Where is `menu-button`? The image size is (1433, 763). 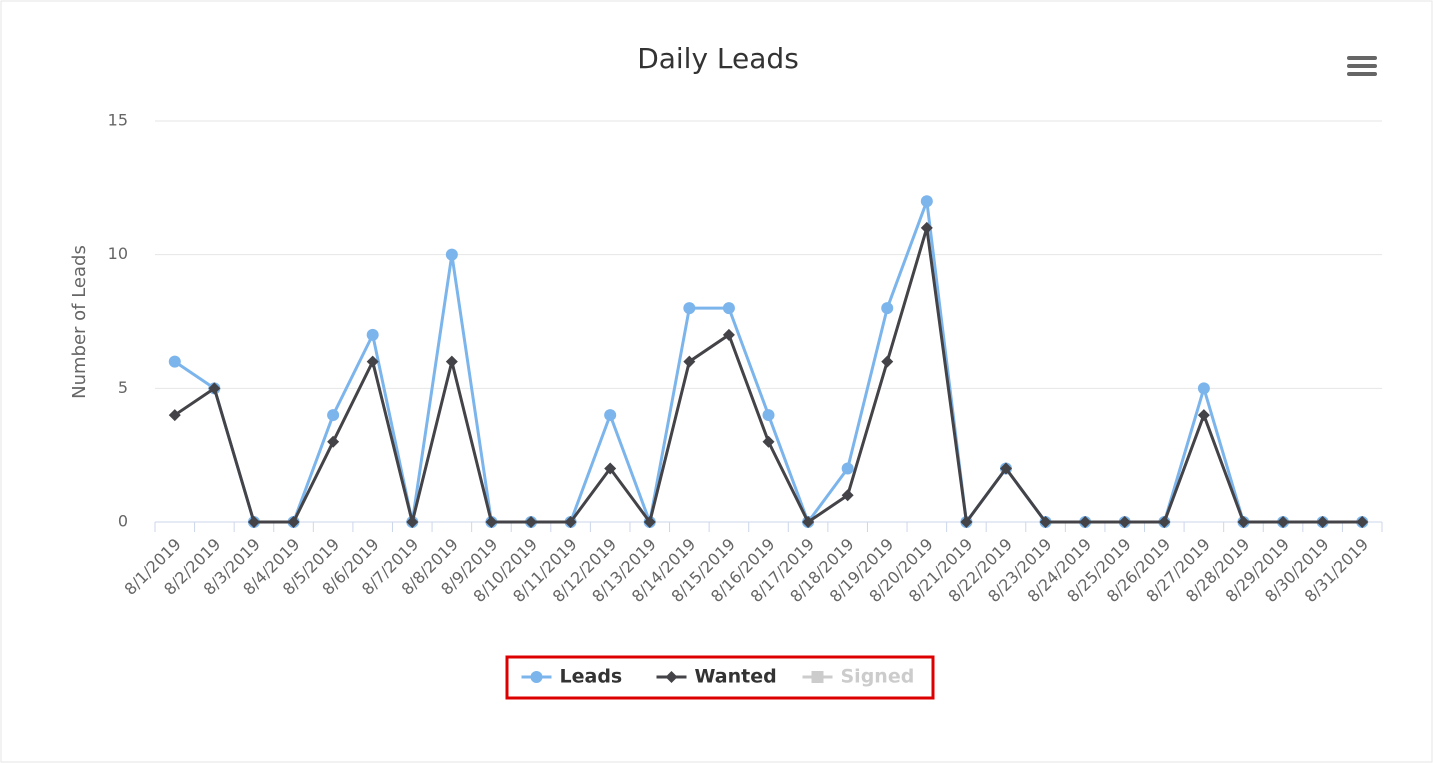 menu-button is located at coordinates (1362, 66).